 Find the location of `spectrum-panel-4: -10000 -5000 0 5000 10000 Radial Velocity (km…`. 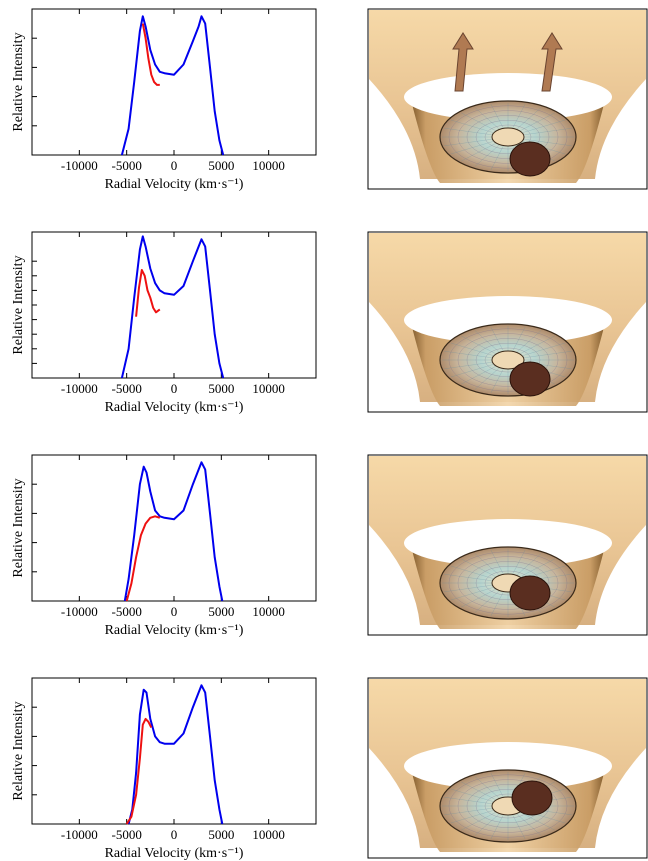

spectrum-panel-4: -10000 -5000 0 5000 10000 Radial Velocity (km… is located at coordinates (164, 769).